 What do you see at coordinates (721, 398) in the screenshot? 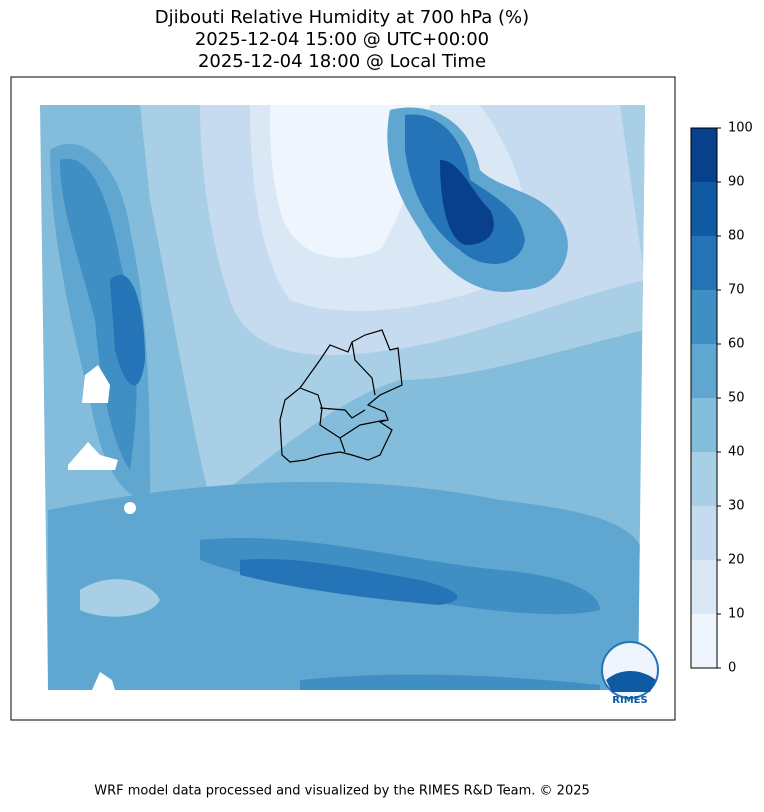
I see `colorbar: 0 10 20 30 40 50 60 70 80 90 100` at bounding box center [721, 398].